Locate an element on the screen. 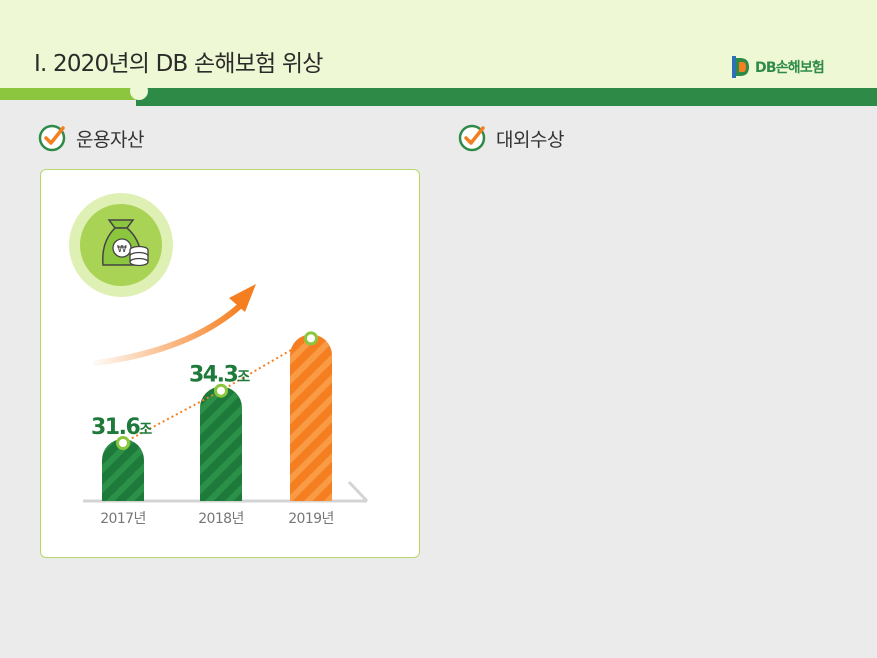  header-accent-bar is located at coordinates (71, 94).